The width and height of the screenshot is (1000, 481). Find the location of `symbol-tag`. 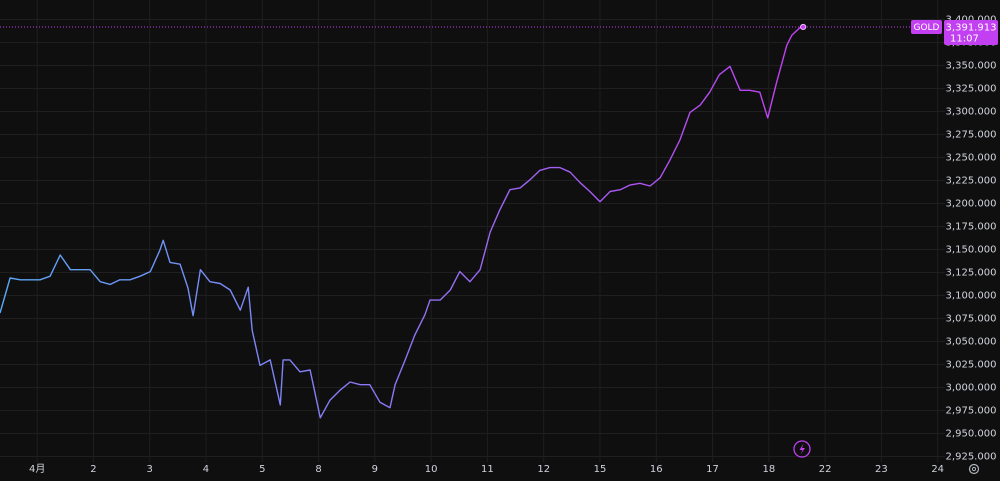

symbol-tag is located at coordinates (926, 26).